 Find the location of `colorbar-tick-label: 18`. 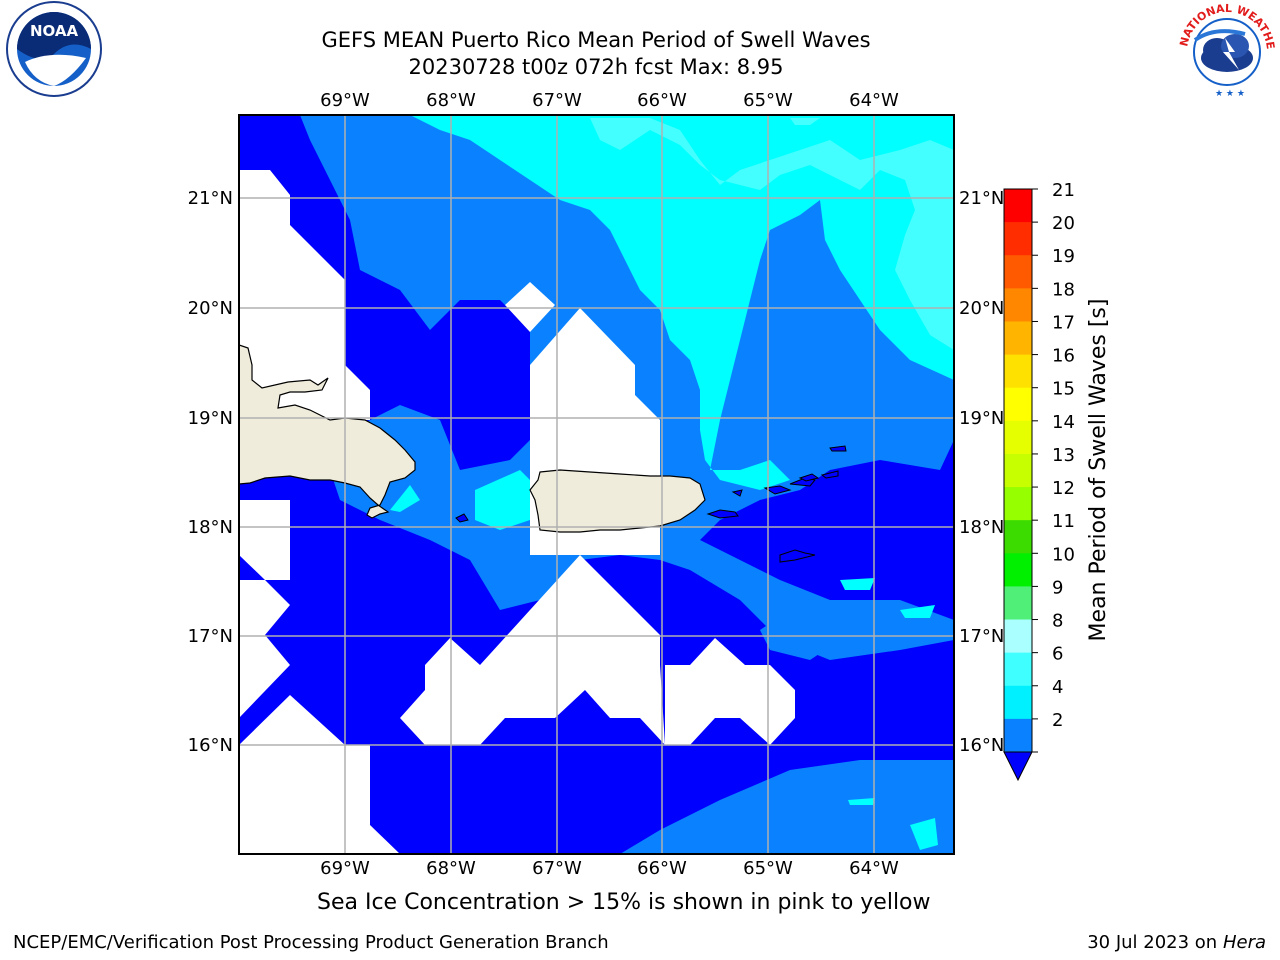

colorbar-tick-label: 18 is located at coordinates (1063, 289).